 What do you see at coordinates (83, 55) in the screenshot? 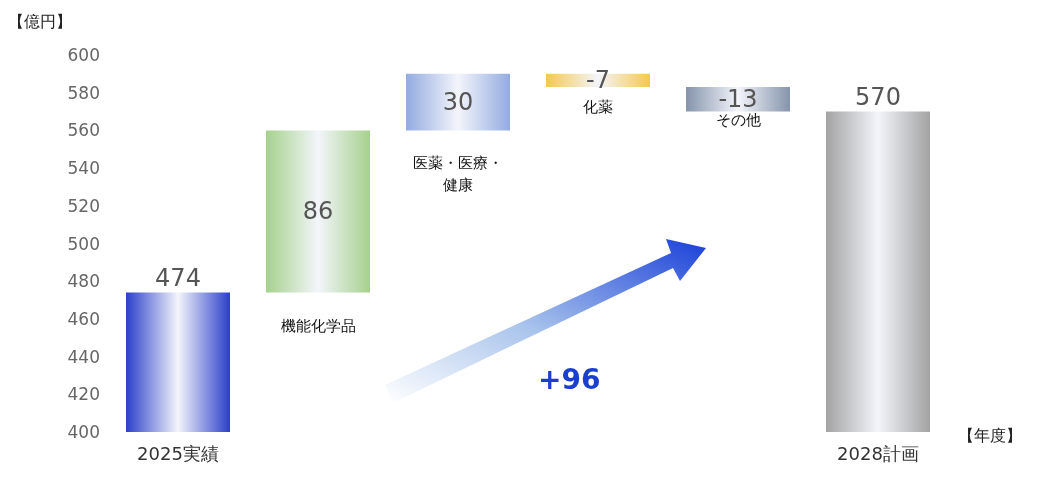
I see `y-tick-label: 600` at bounding box center [83, 55].